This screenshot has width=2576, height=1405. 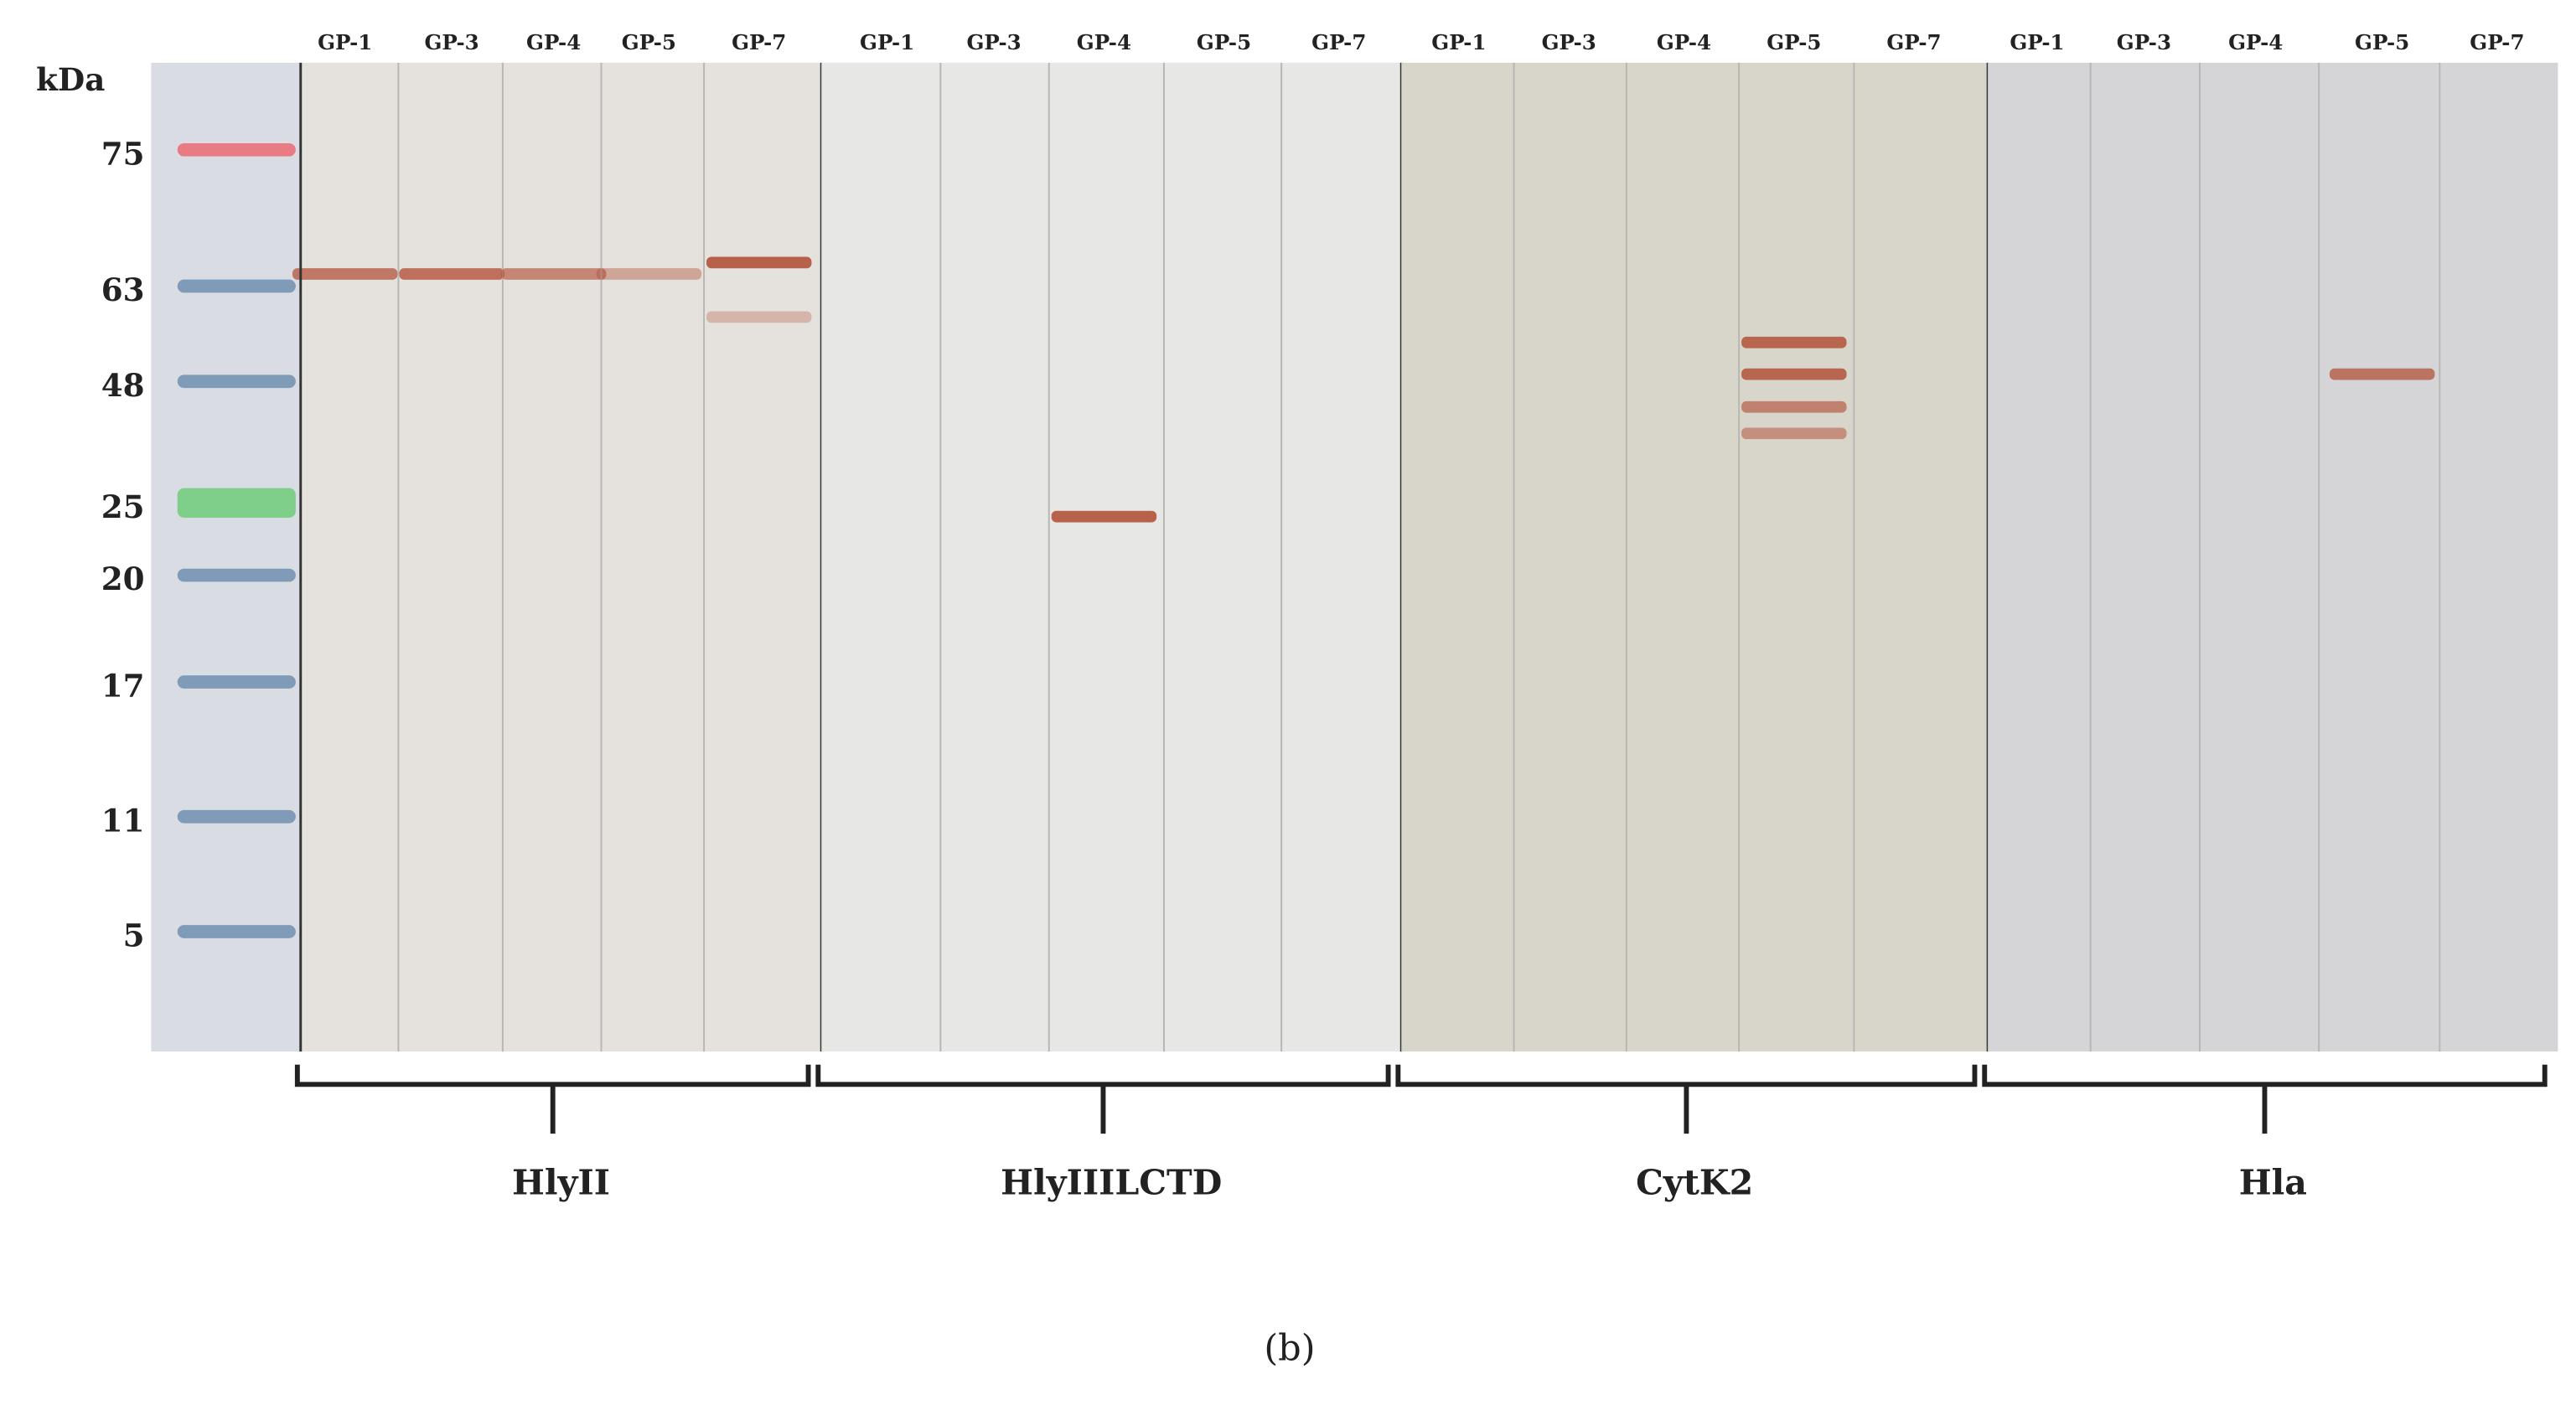 I want to click on panel-label: HlyIIILCTD, so click(x=1111, y=1182).